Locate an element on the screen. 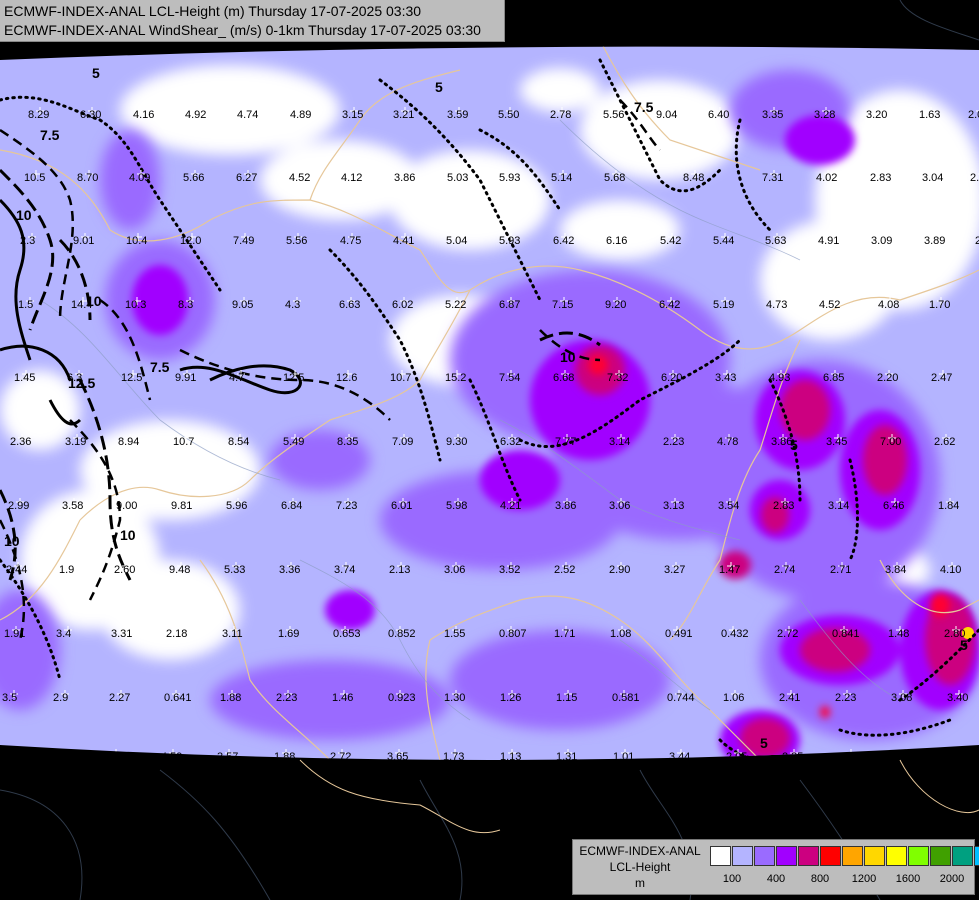 This screenshot has width=979, height=900. windshear-value: 0.491 is located at coordinates (679, 634).